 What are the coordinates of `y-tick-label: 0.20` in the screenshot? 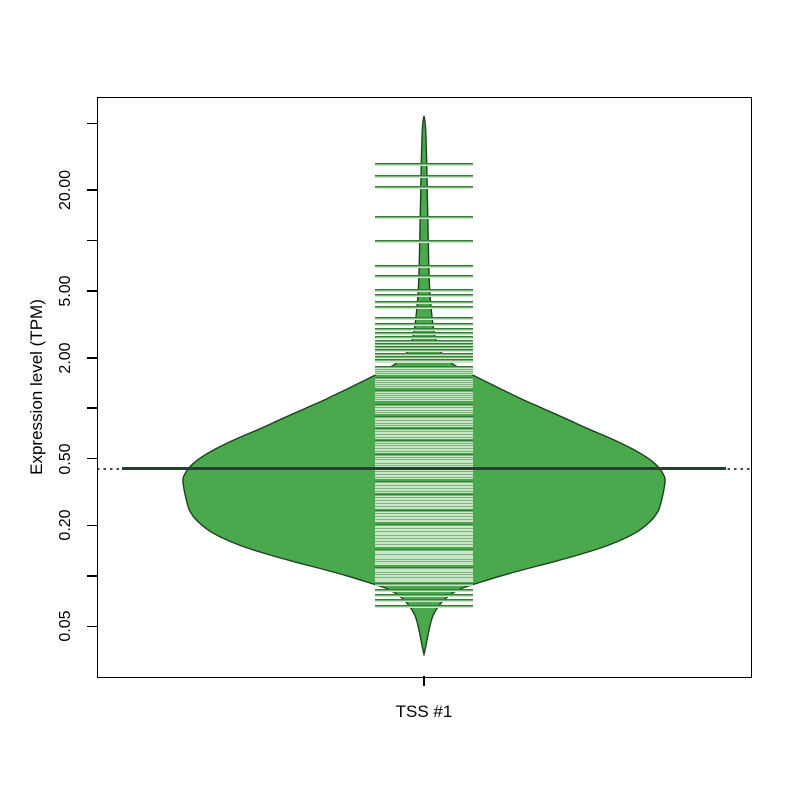 It's located at (65, 525).